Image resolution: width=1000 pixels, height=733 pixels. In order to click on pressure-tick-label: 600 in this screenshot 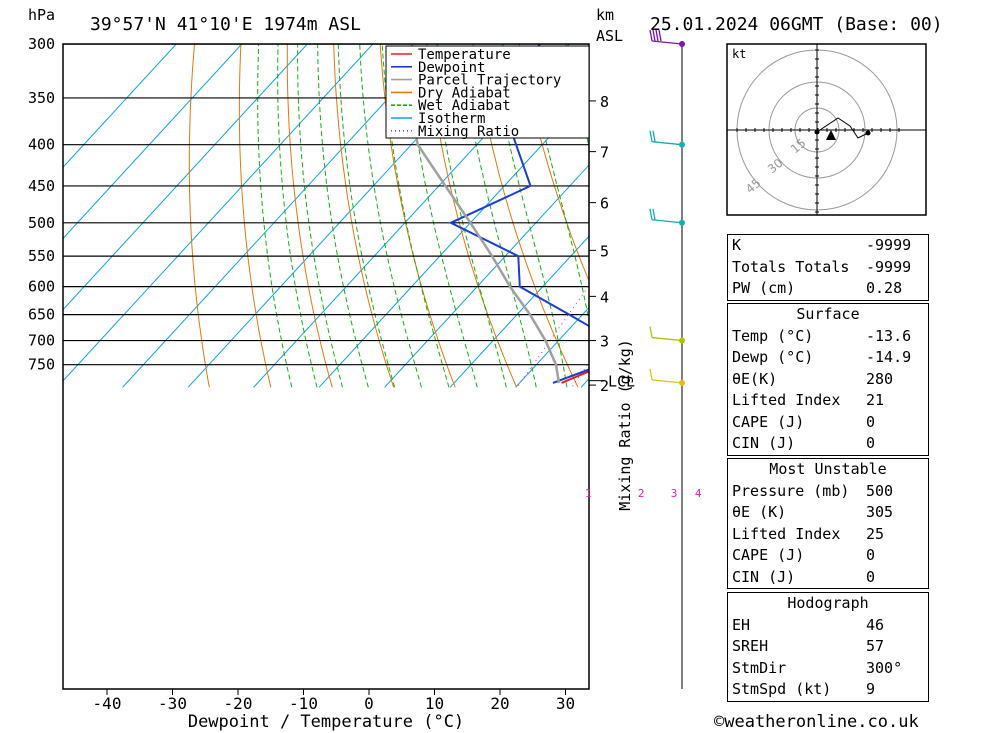, I will do `click(41, 287)`.